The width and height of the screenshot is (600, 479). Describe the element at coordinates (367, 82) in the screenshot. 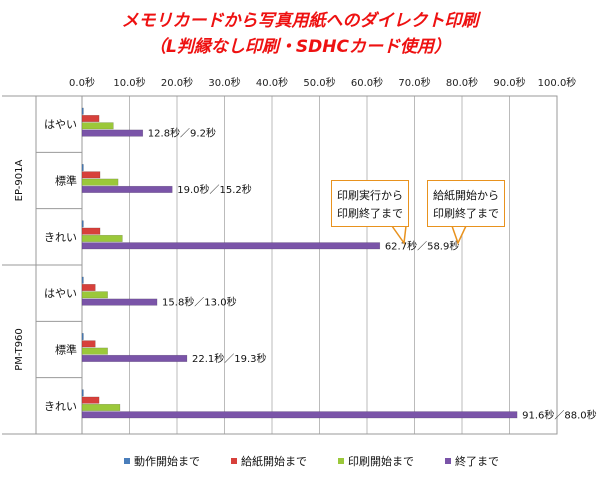

I see `x-tick-label: 60.0秒` at that location.